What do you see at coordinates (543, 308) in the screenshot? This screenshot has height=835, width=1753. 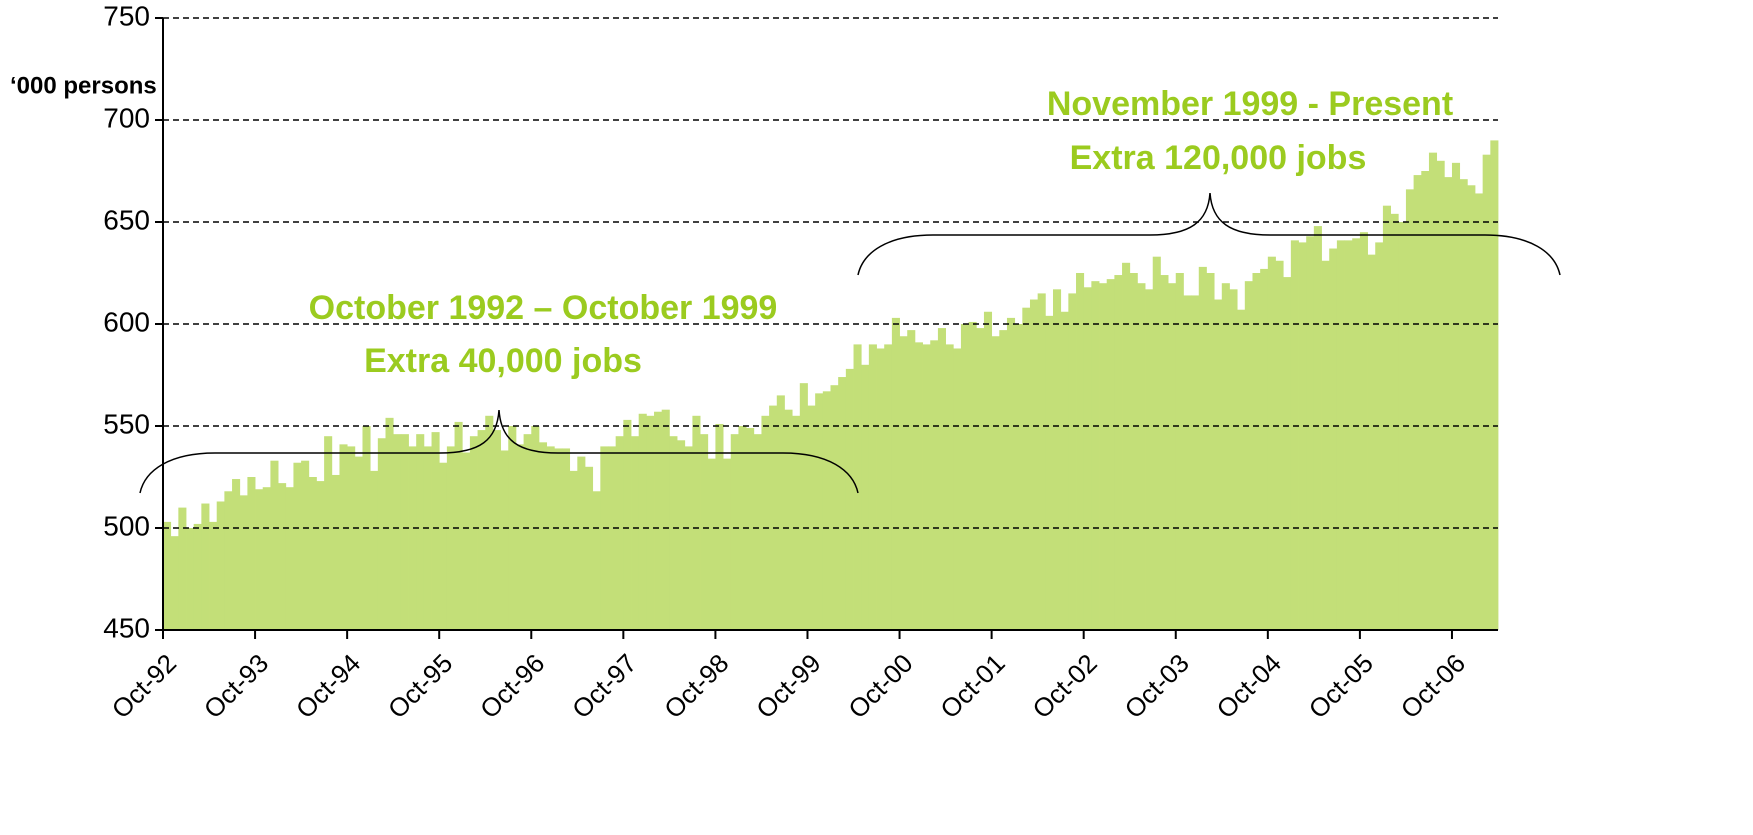 I see `annotation: October 1992 – October 1999` at bounding box center [543, 308].